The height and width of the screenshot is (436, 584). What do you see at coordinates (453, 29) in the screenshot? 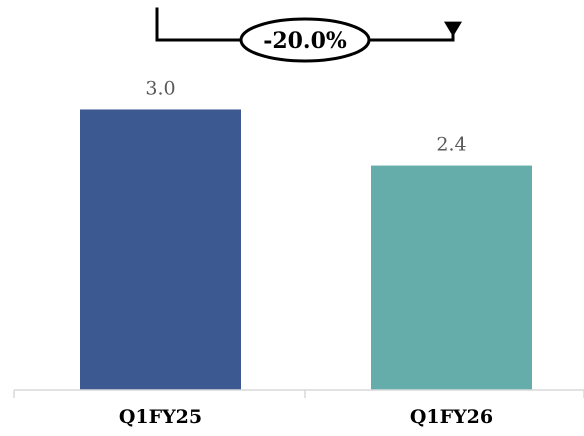
I see `change-arrow-head` at bounding box center [453, 29].